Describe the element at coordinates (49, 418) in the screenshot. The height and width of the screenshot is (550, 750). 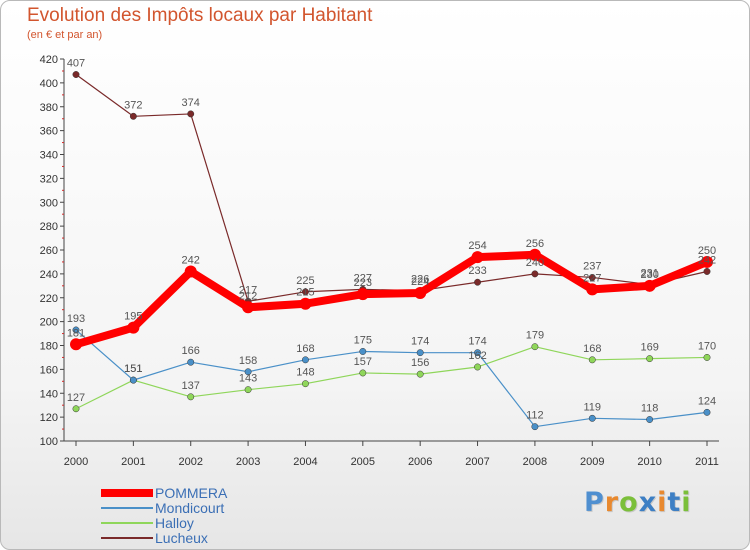
I see `y-tick-label: 120` at that location.